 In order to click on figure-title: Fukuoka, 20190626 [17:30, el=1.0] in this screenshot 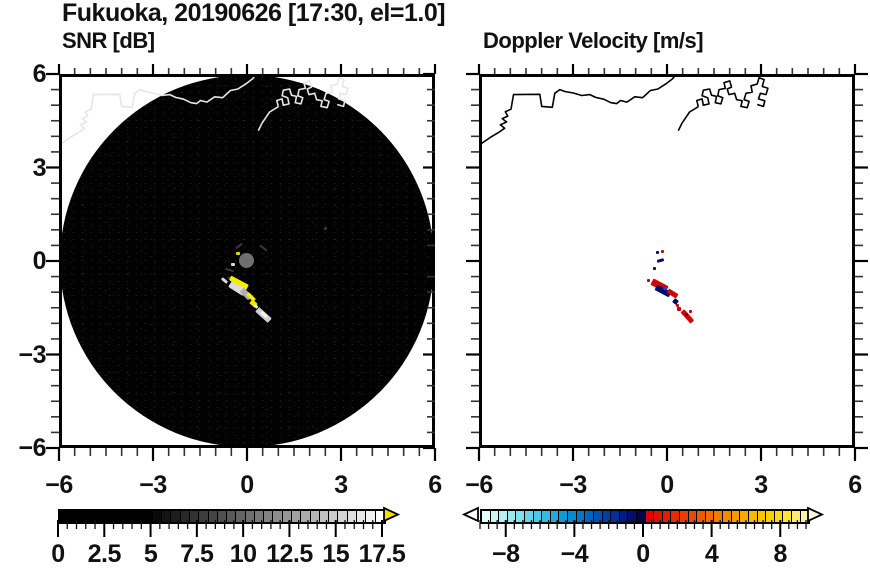, I will do `click(254, 13)`.